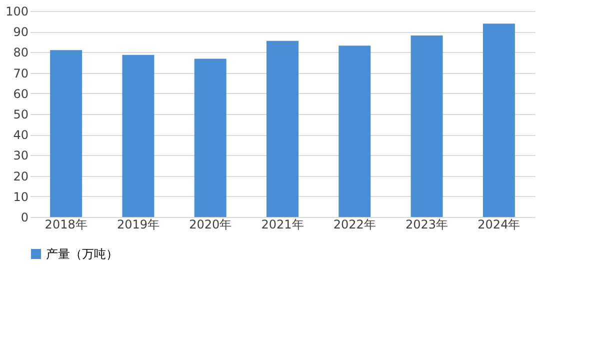 The width and height of the screenshot is (600, 360). I want to click on y-tick-label: 80, so click(20, 53).